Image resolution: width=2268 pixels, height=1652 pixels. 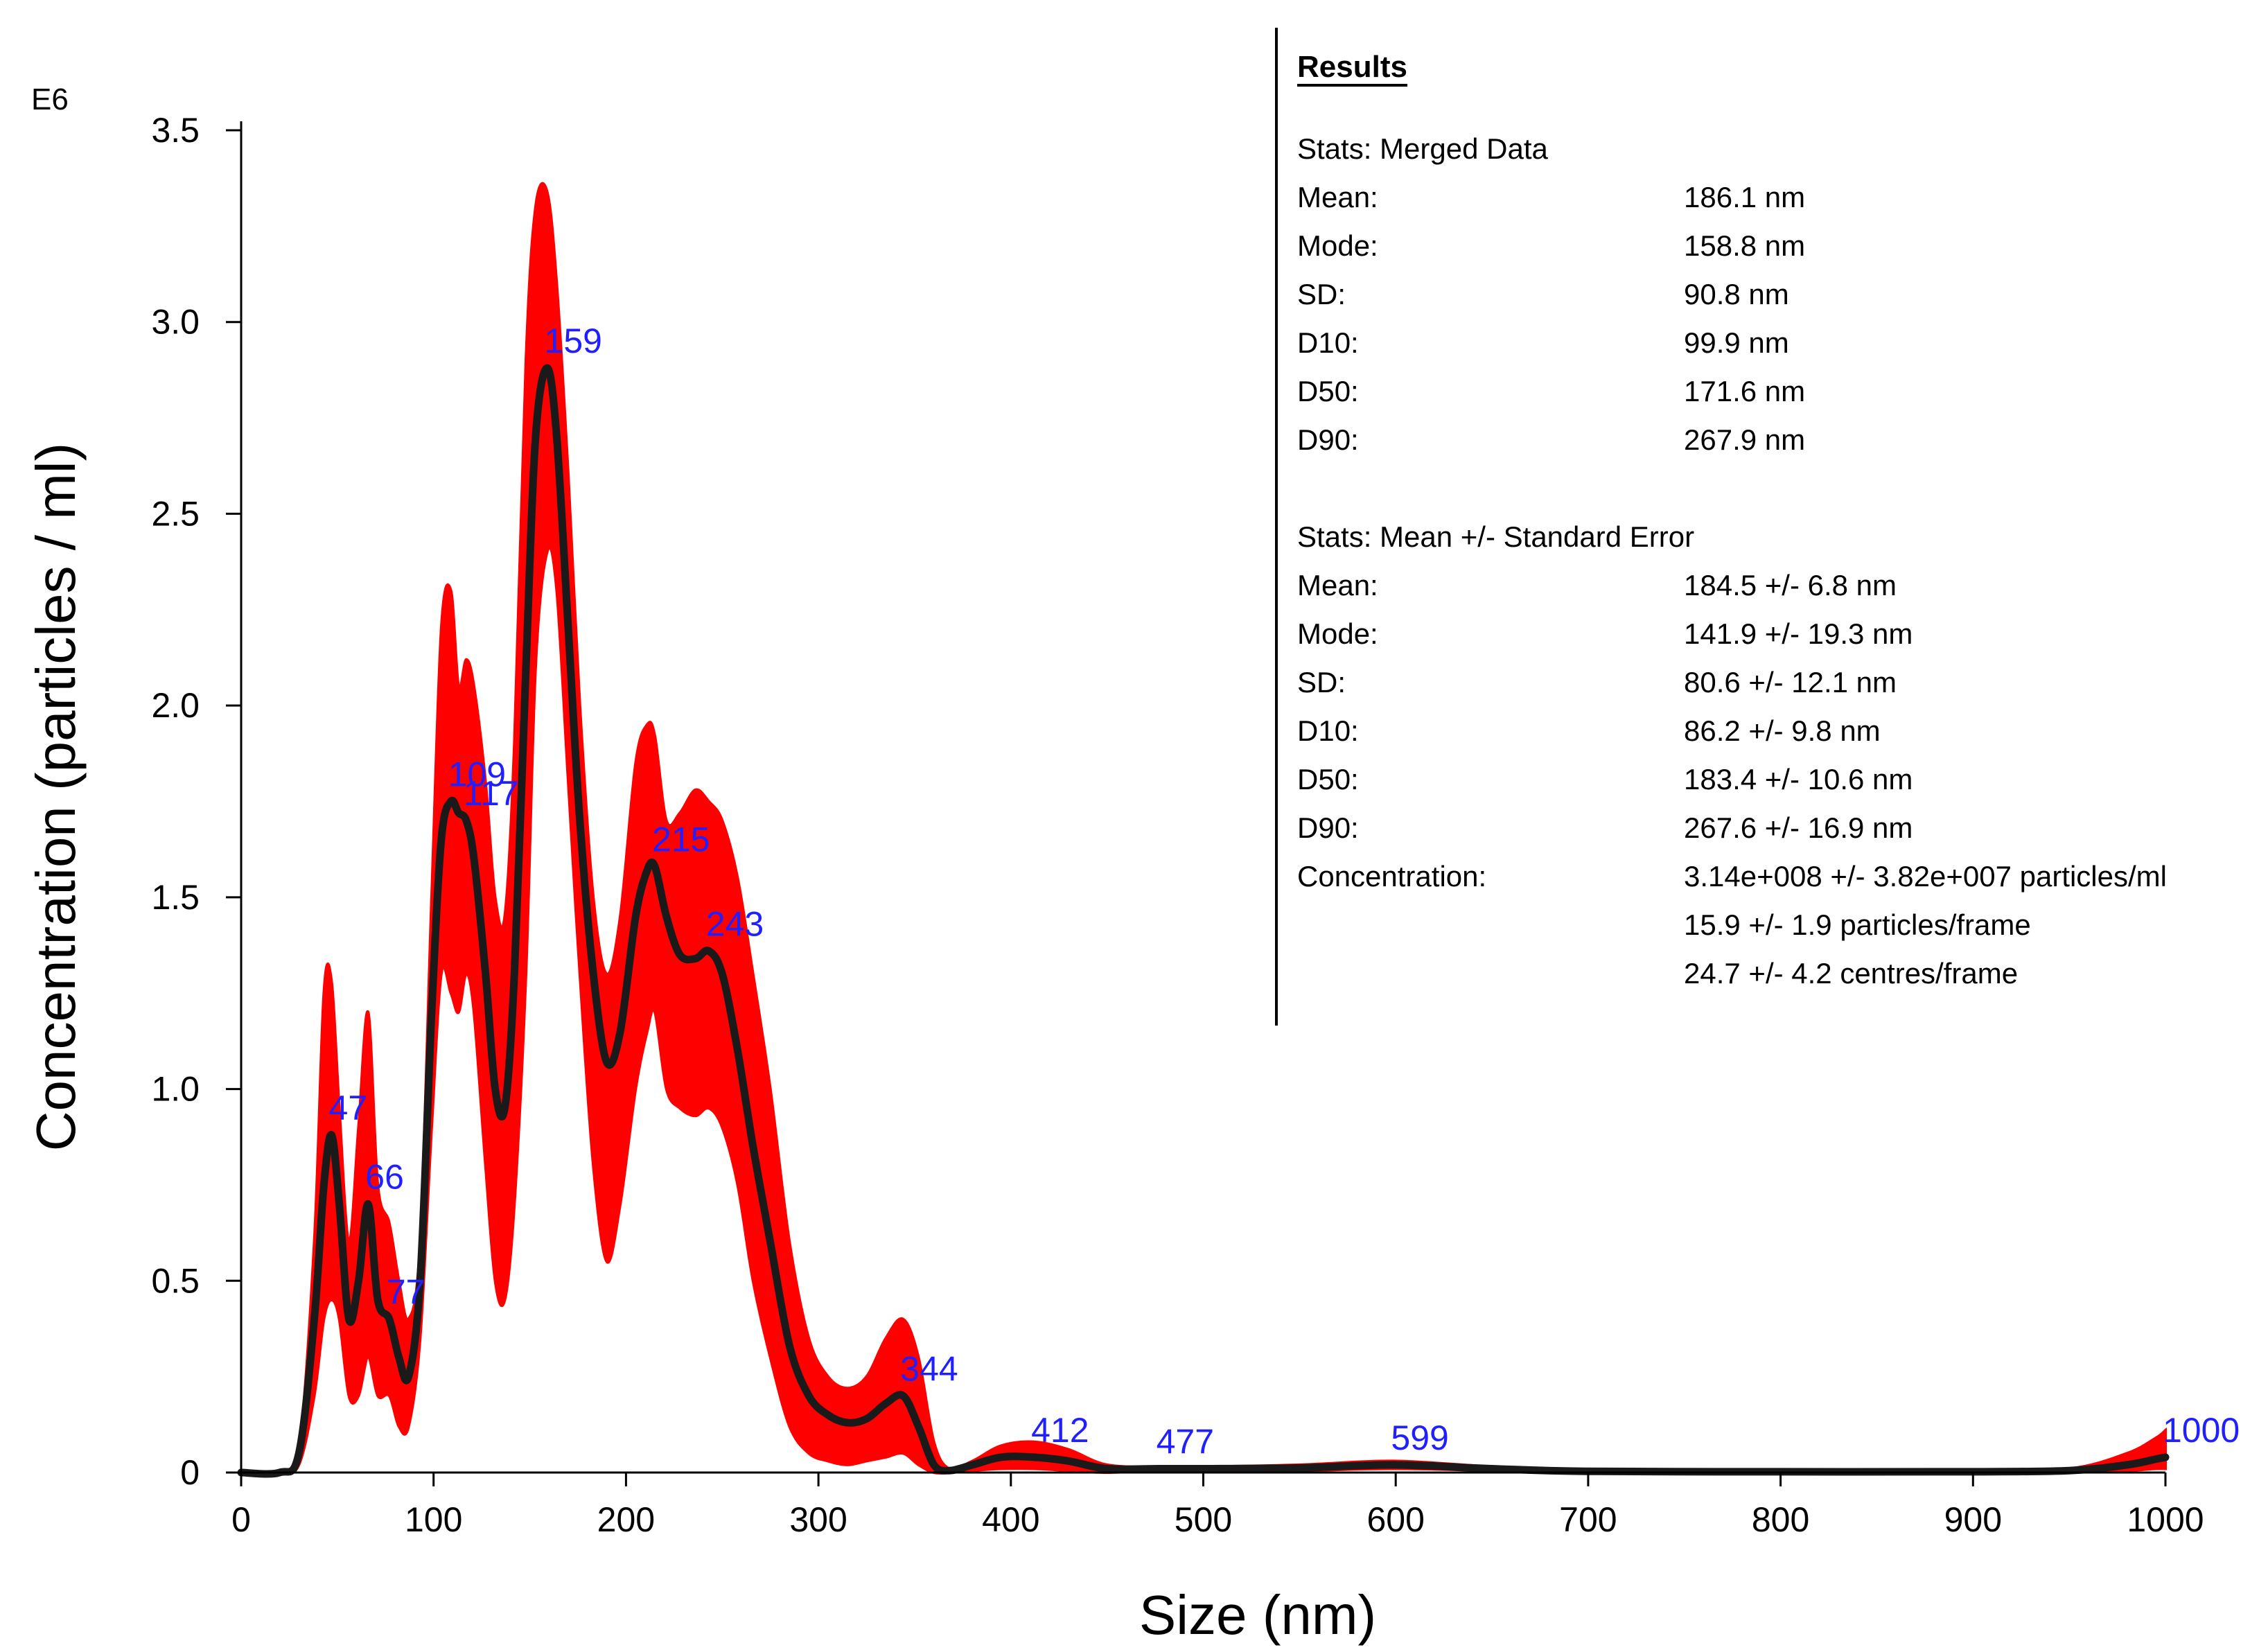 I want to click on mean-se-stat-row: Mode: 141.9 +/- 19.3 nm, so click(x=1782, y=634).